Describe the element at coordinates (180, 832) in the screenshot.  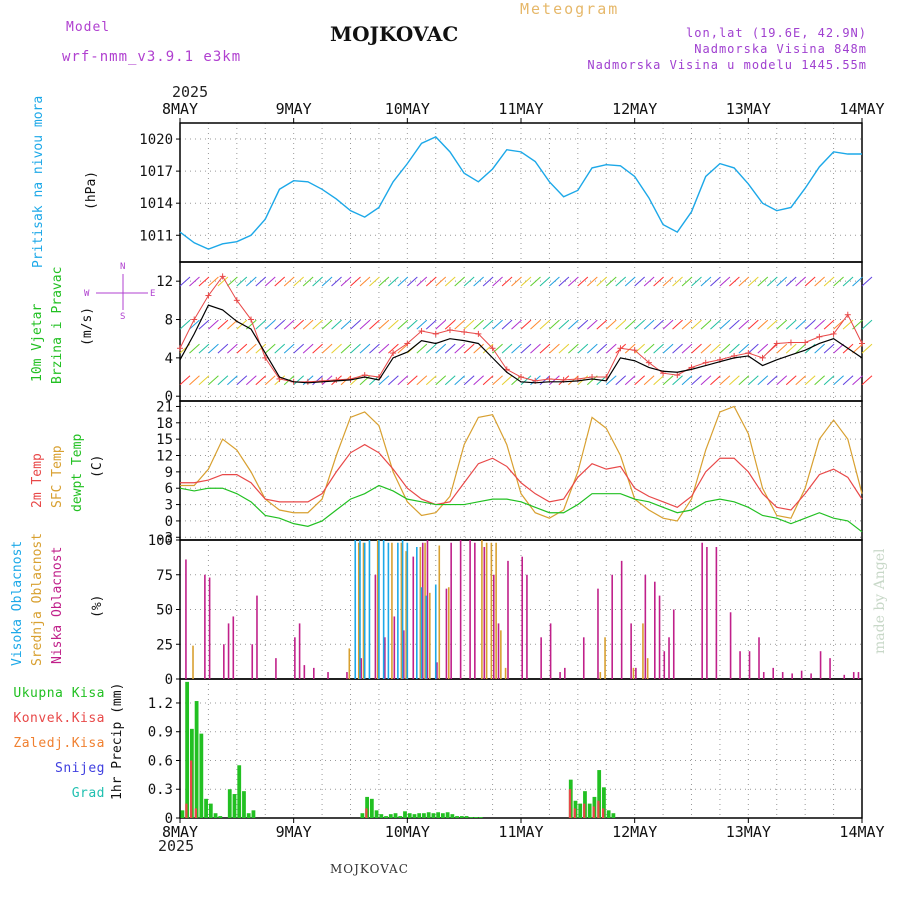
I see `x-label-bottom: 8MAY` at that location.